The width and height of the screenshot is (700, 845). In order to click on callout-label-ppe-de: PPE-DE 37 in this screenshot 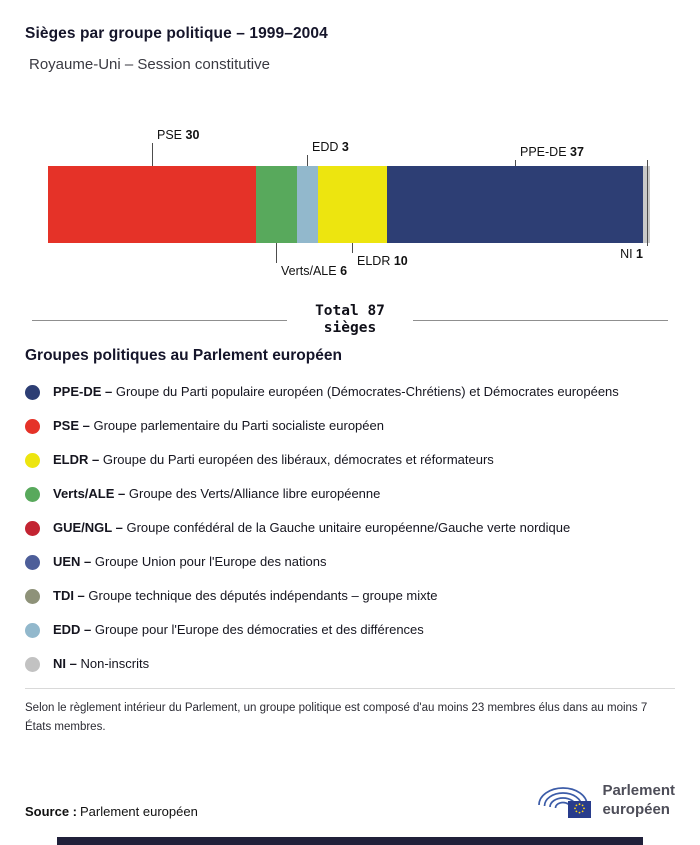, I will do `click(552, 152)`.